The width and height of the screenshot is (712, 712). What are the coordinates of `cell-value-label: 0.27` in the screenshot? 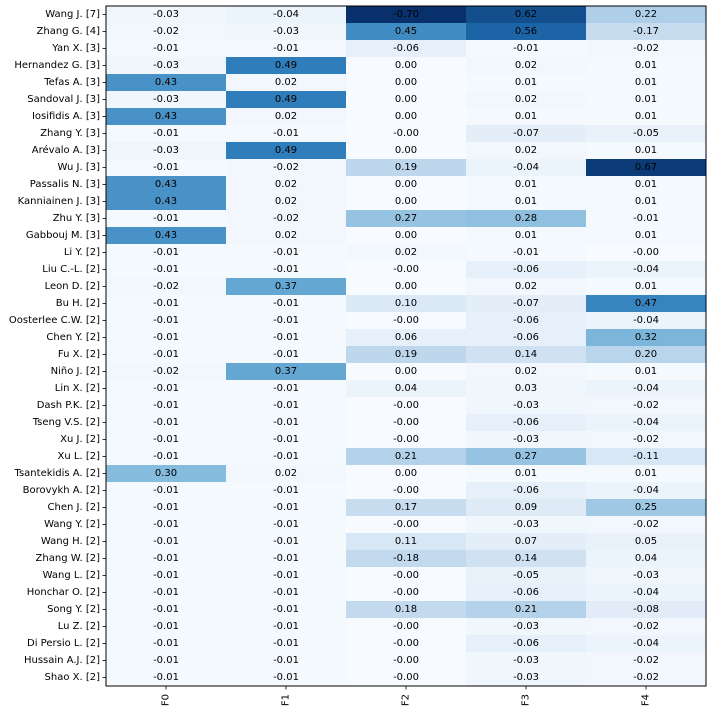 It's located at (406, 218).